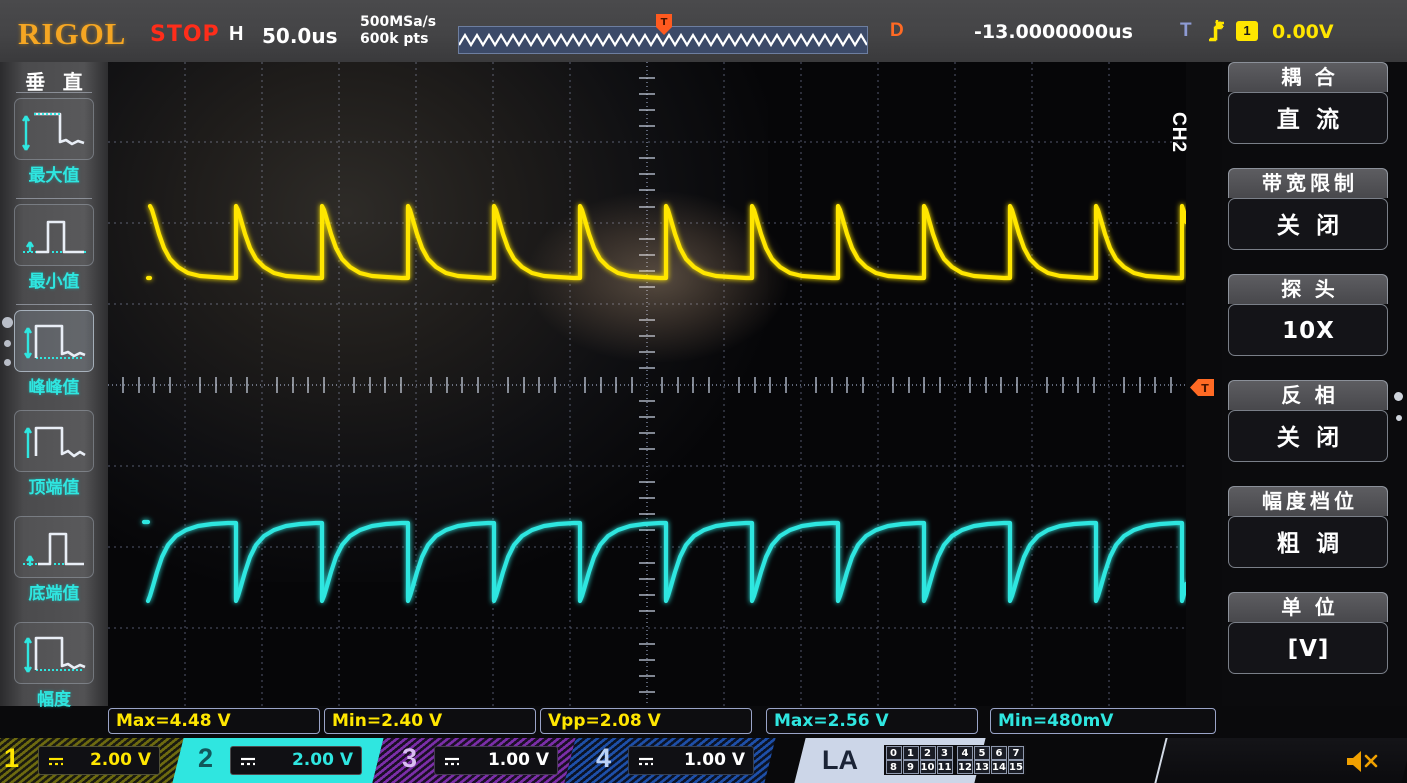 The width and height of the screenshot is (1407, 783). Describe the element at coordinates (185, 34) in the screenshot. I see `run-state-badge: STOP` at that location.